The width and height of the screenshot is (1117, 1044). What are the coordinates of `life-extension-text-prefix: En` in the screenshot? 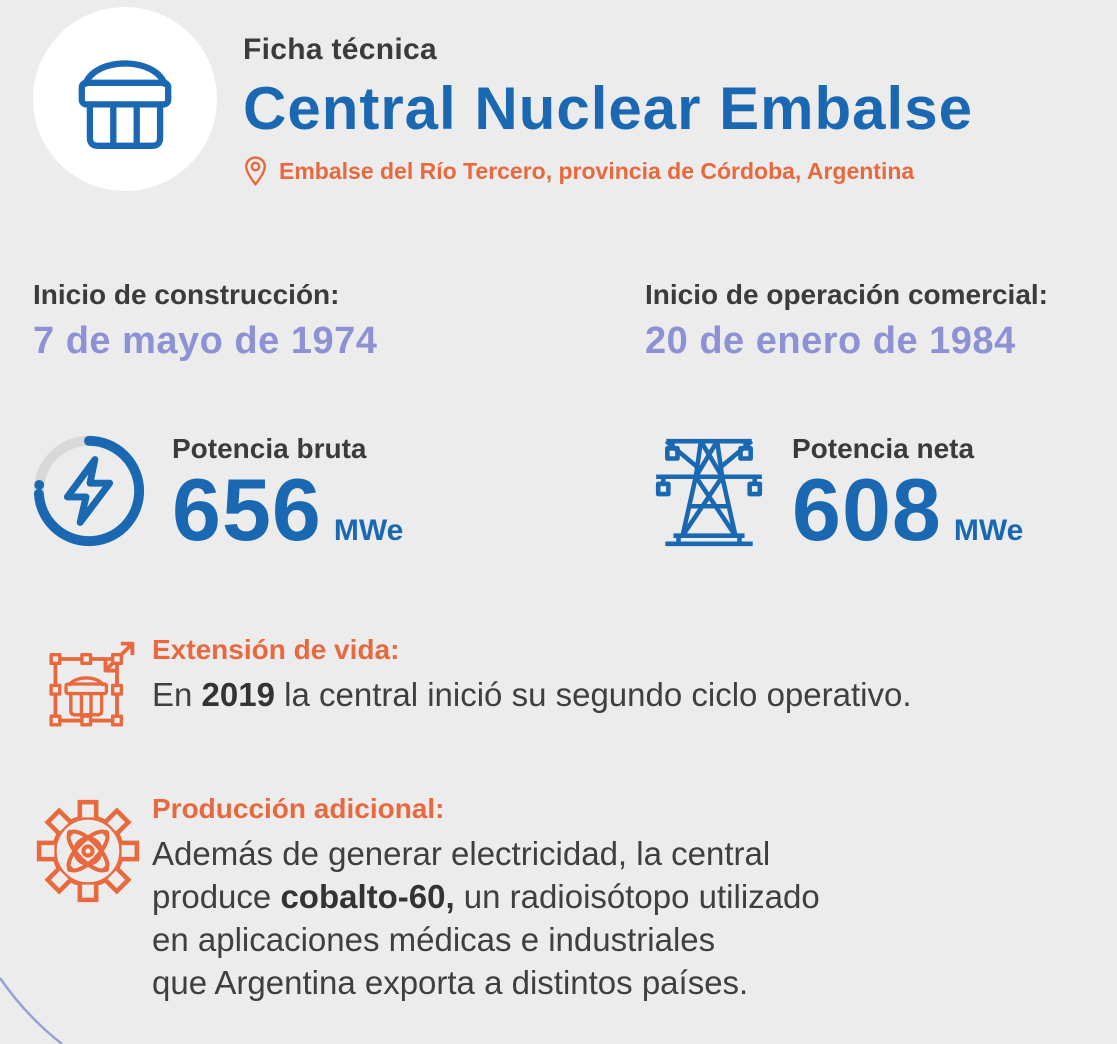 It's located at (177, 694).